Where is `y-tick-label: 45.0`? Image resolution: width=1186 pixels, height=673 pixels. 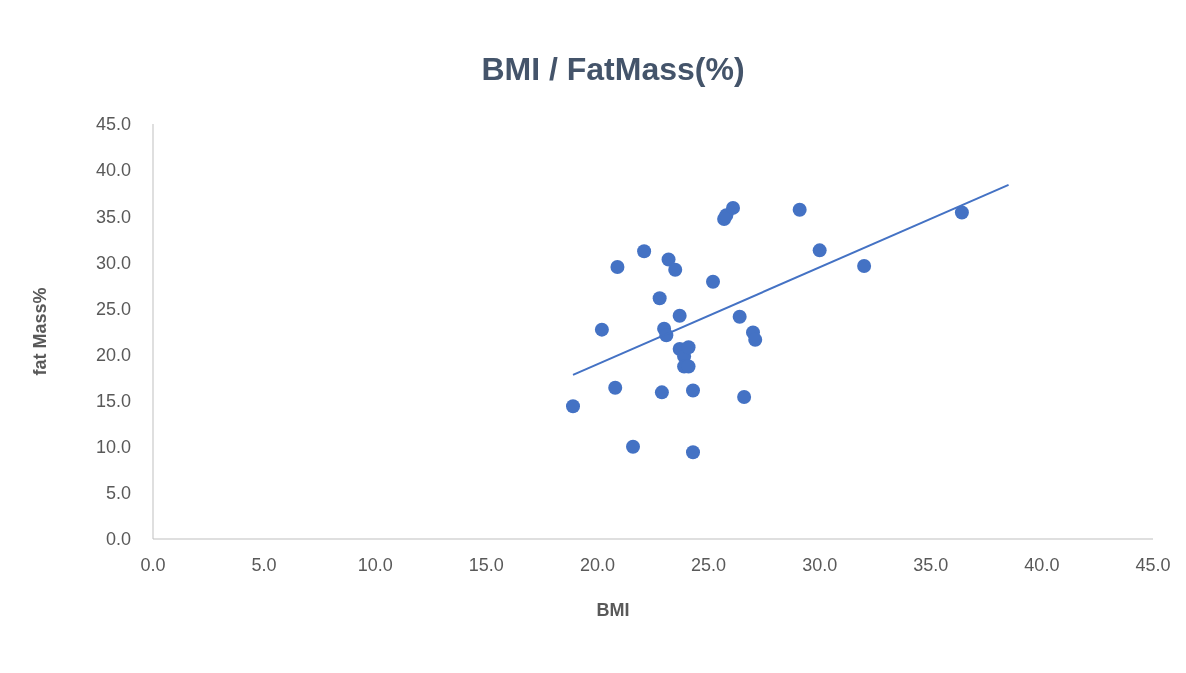 y-tick-label: 45.0 is located at coordinates (113, 124).